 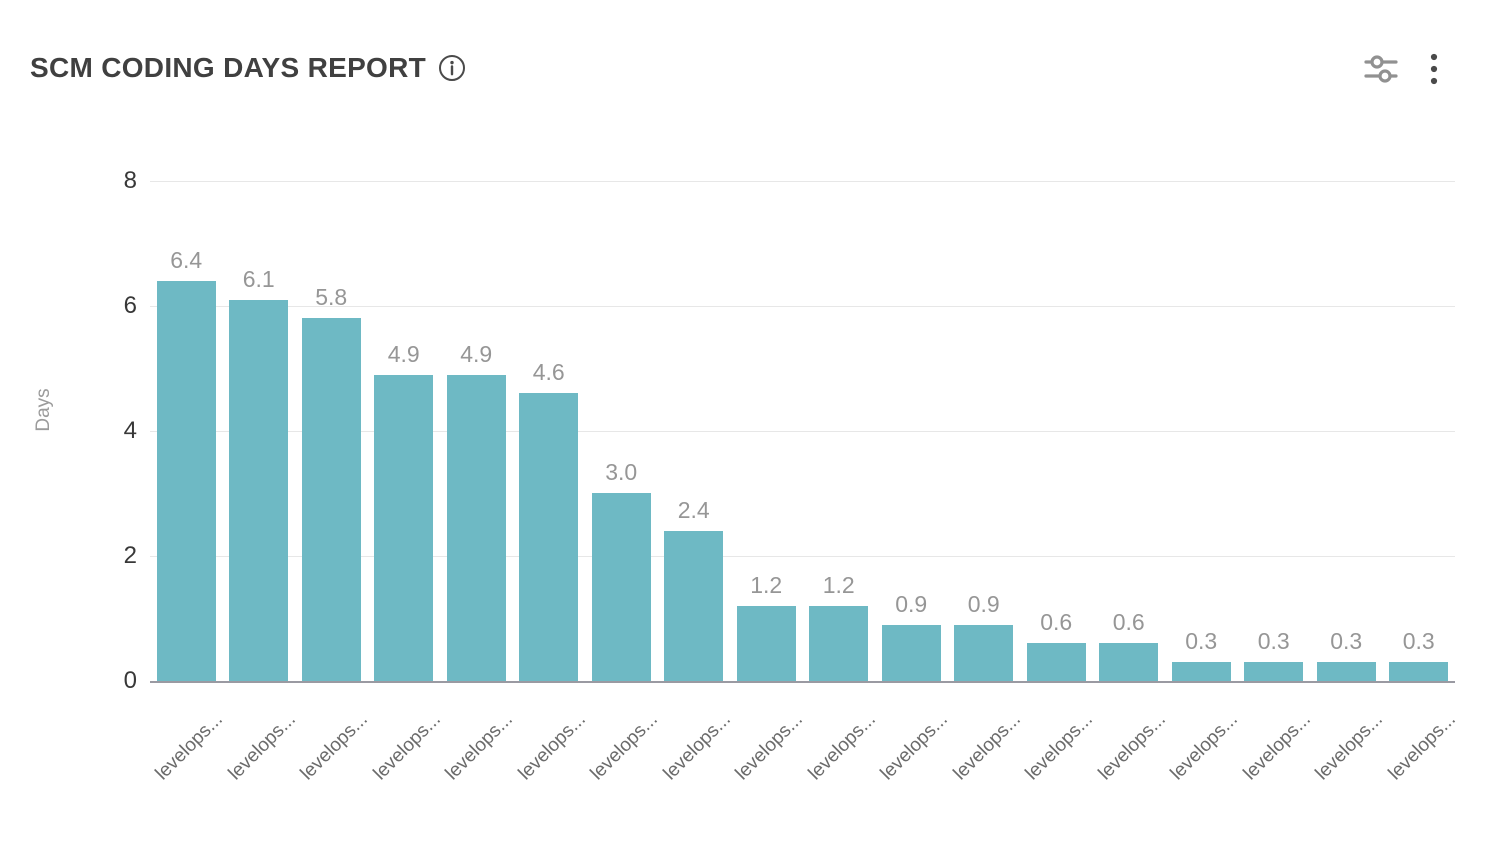 What do you see at coordinates (331, 297) in the screenshot?
I see `bar-value-label: 5.8` at bounding box center [331, 297].